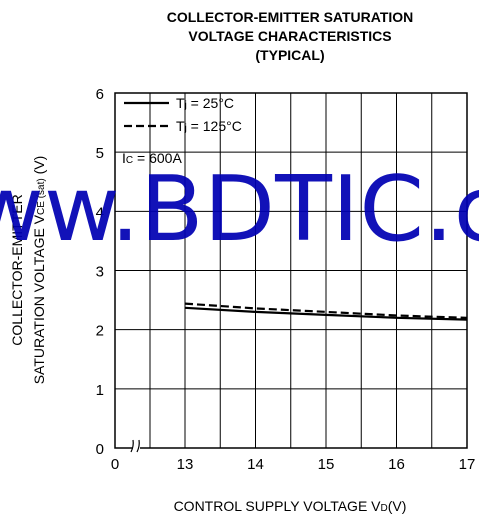 This screenshot has width=479, height=522. Describe the element at coordinates (384, 508) in the screenshot. I see `x-axis-label-sub: D` at that location.